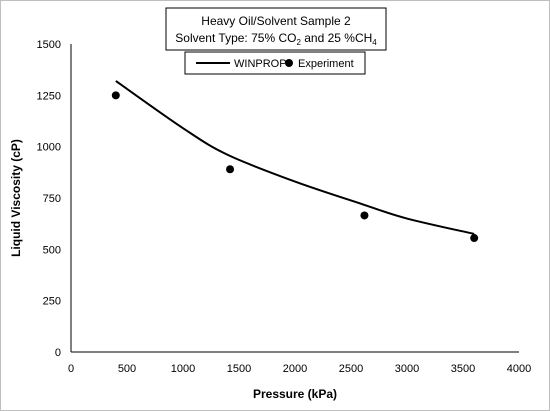 Image resolution: width=550 pixels, height=411 pixels. What do you see at coordinates (239, 369) in the screenshot?
I see `x-tick-label: 1500` at bounding box center [239, 369].